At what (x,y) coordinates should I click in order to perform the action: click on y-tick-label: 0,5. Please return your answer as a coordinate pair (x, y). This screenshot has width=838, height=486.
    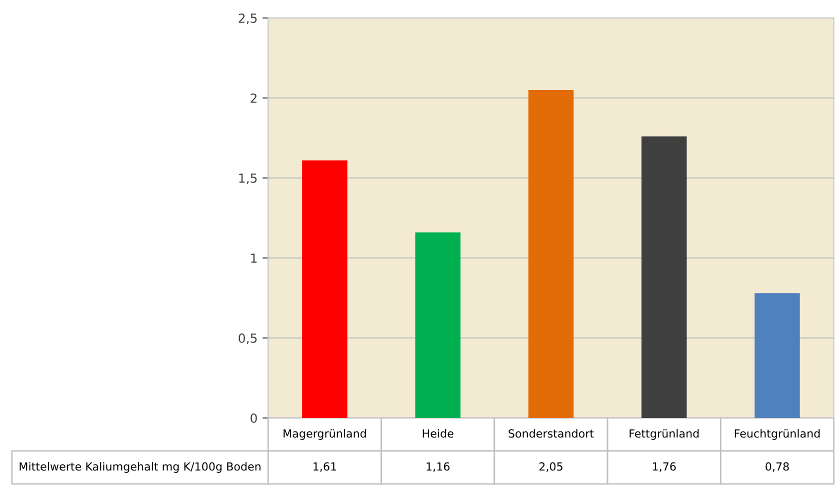
    Looking at the image, I should click on (247, 338).